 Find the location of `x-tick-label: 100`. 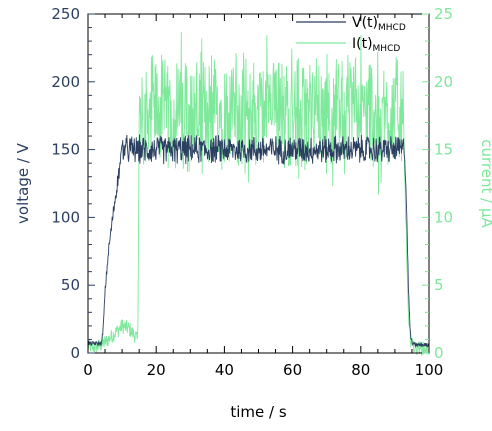

x-tick-label: 100 is located at coordinates (429, 370).